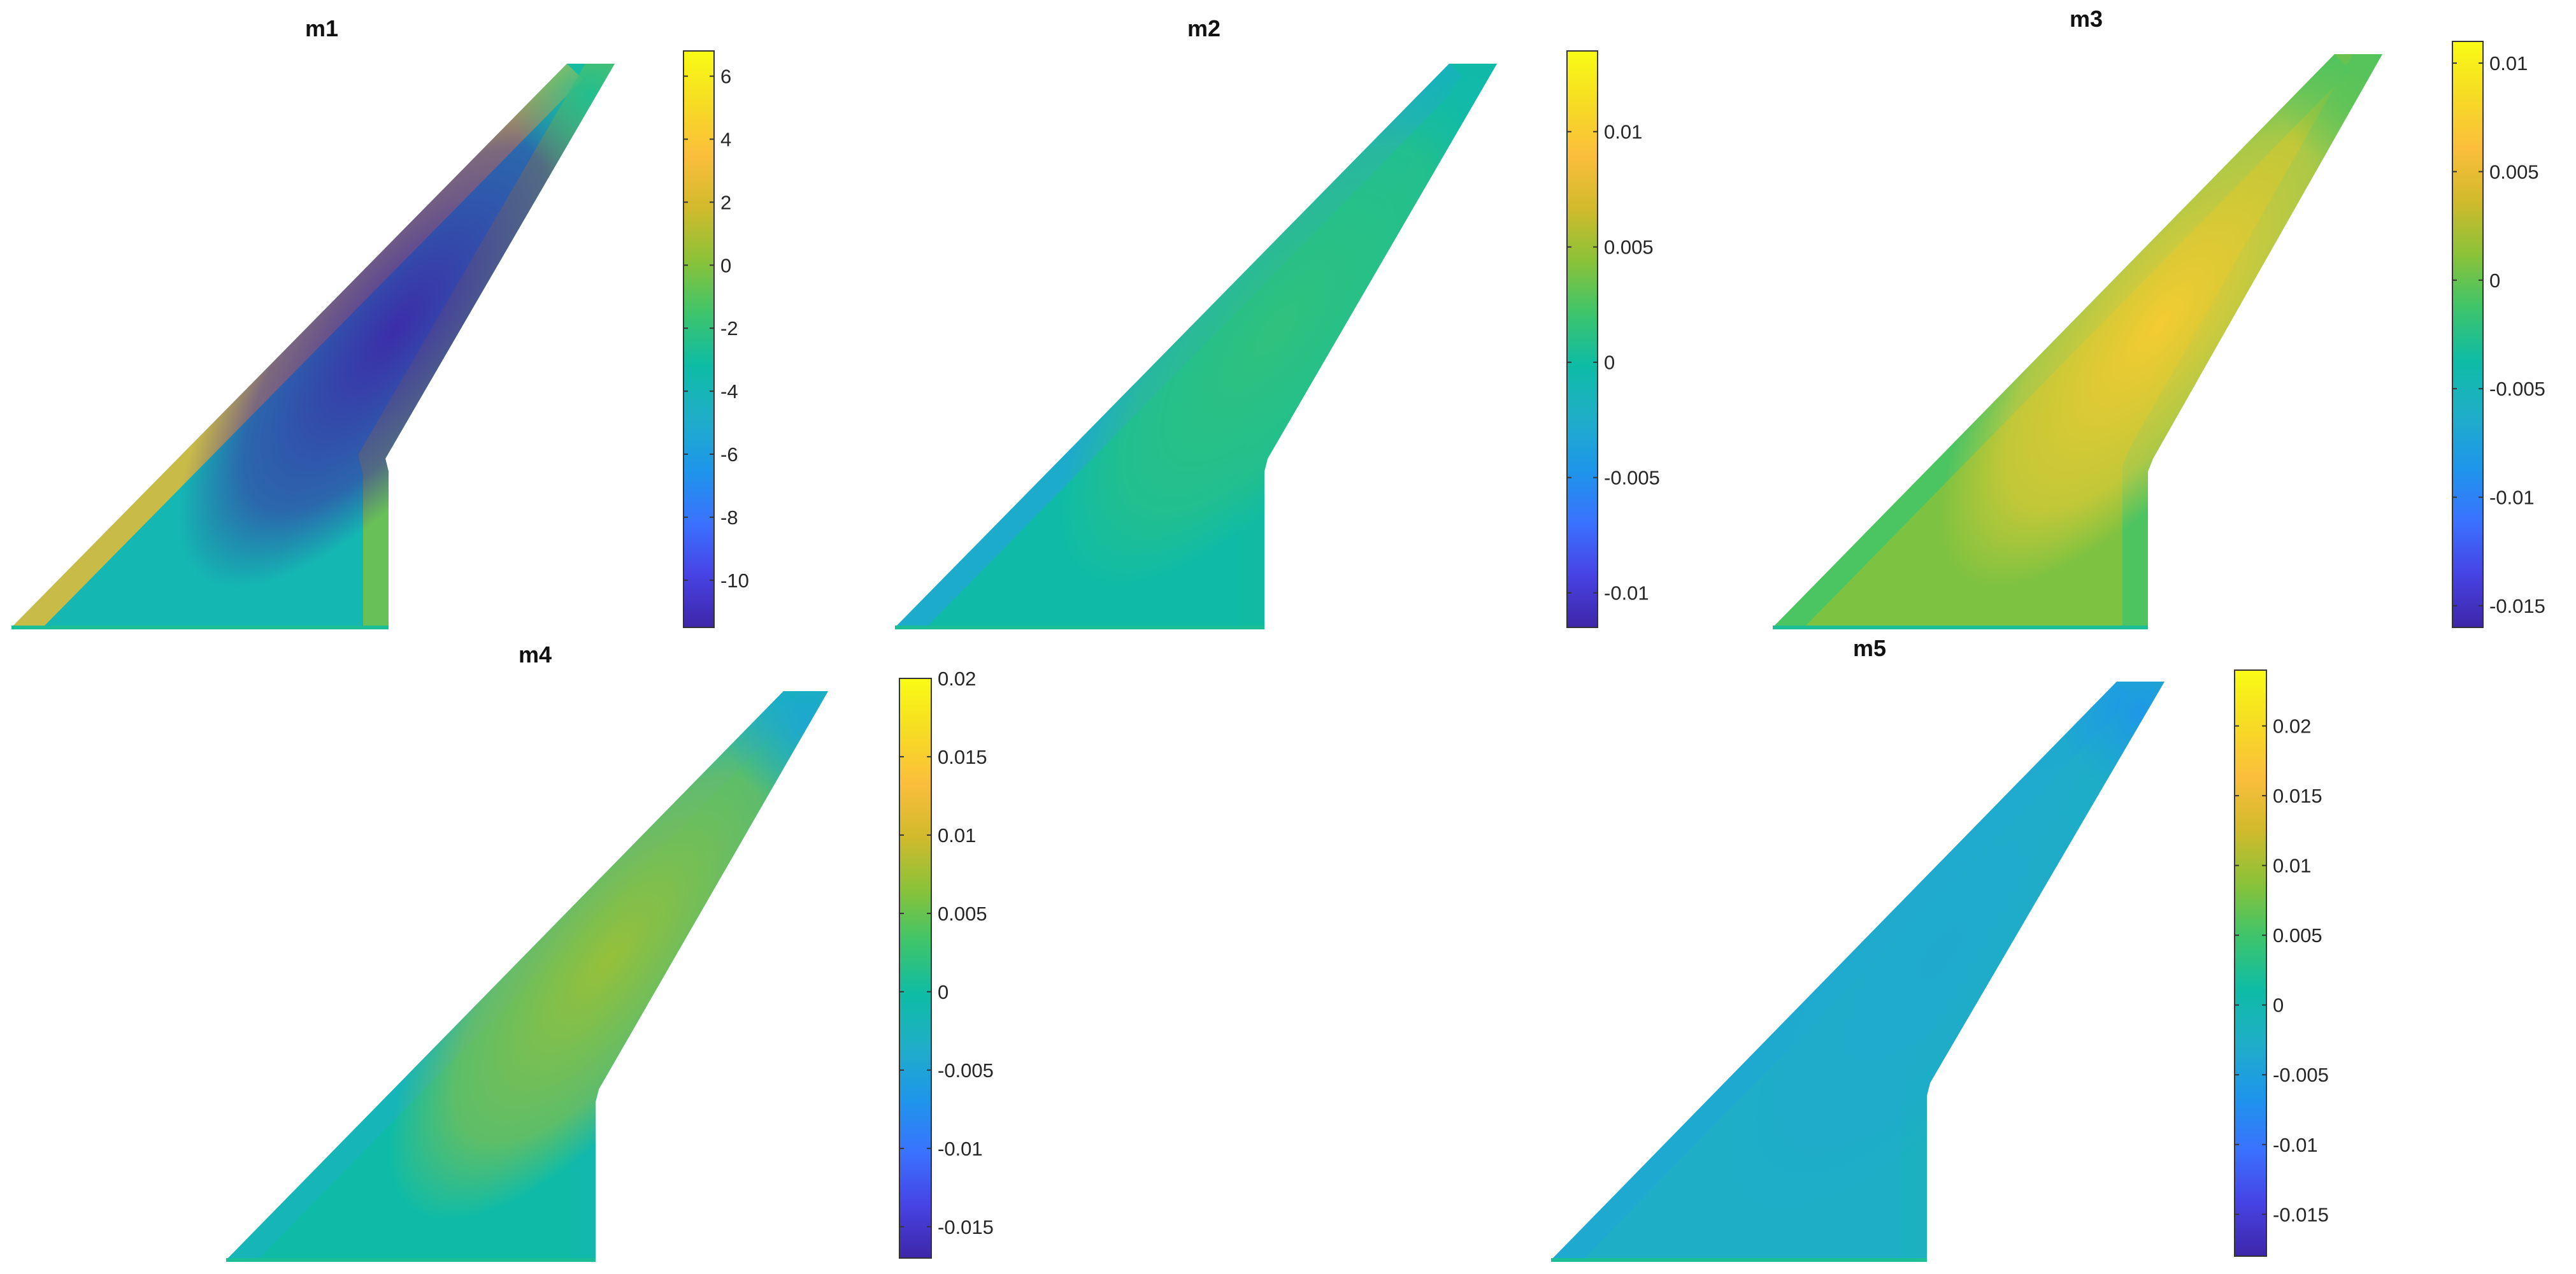  What do you see at coordinates (2087, 19) in the screenshot?
I see `subplot-title: m3` at bounding box center [2087, 19].